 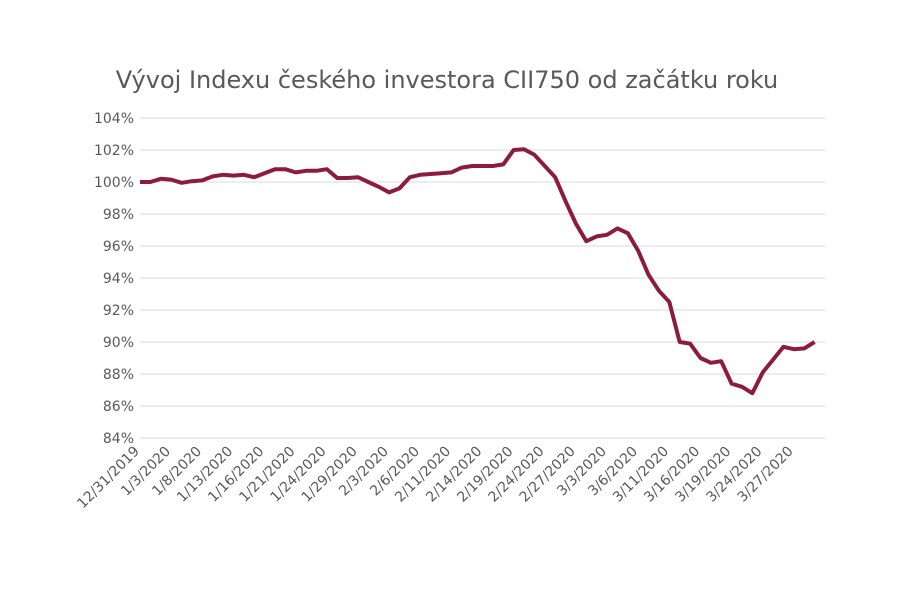 What do you see at coordinates (118, 375) in the screenshot?
I see `y-tick-label: 88%` at bounding box center [118, 375].